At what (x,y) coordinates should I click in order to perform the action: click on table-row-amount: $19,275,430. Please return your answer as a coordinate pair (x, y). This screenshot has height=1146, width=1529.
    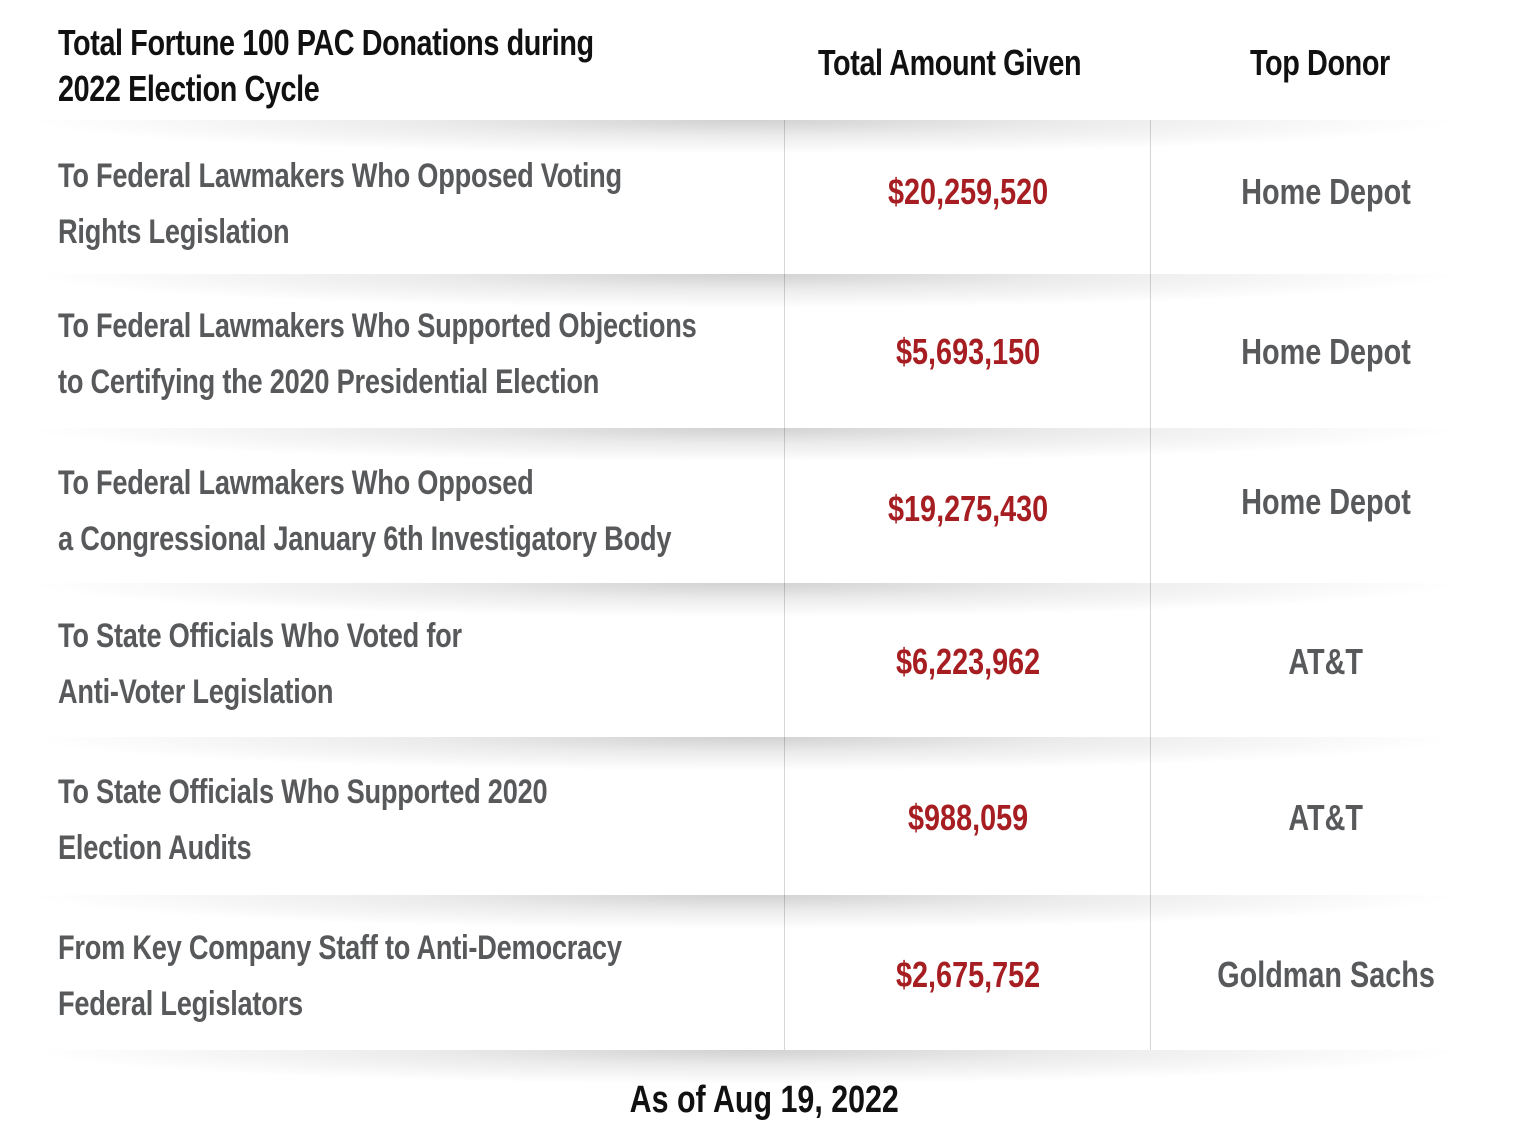
    Looking at the image, I should click on (968, 509).